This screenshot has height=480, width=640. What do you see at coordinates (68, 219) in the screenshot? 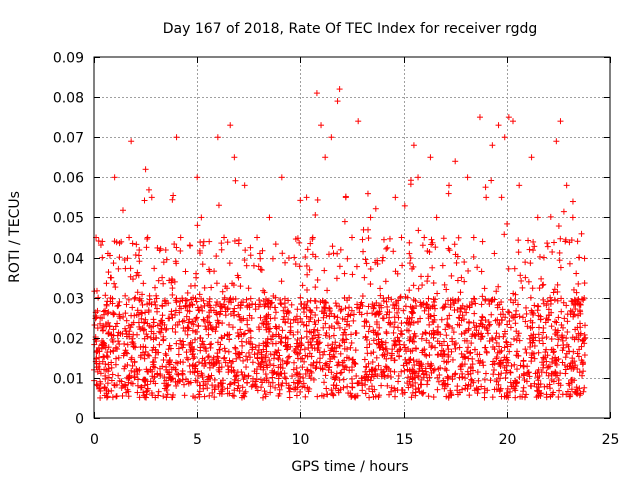
I see `y-tick-label: 0.05` at bounding box center [68, 219].